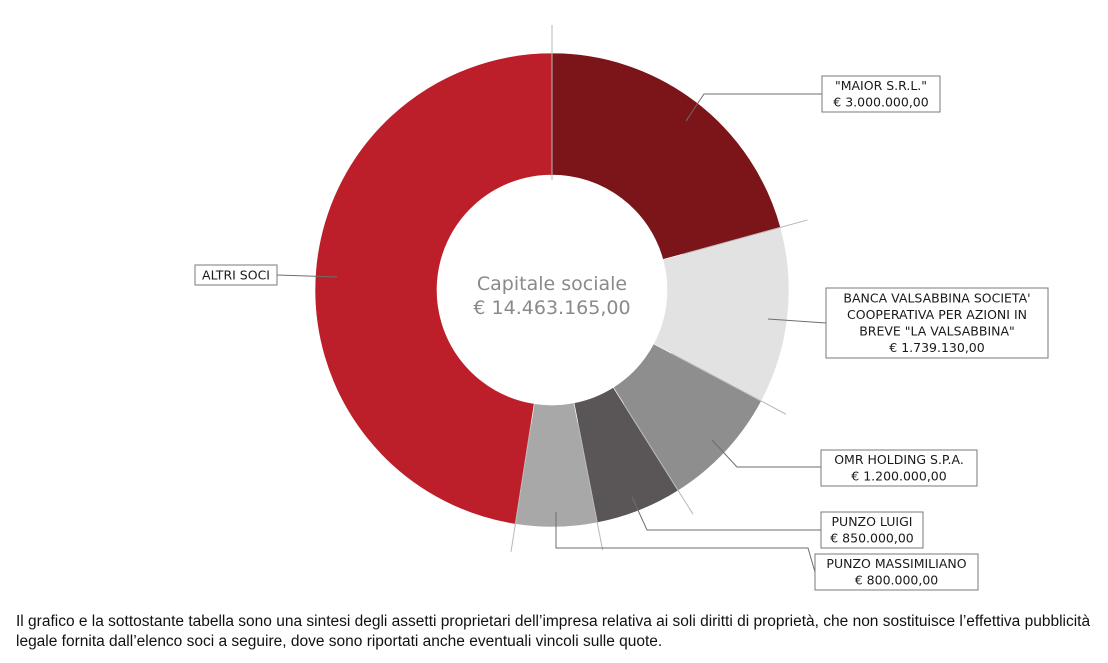 This screenshot has height=663, width=1108. I want to click on label-value: € 1.200.000,00, so click(898, 476).